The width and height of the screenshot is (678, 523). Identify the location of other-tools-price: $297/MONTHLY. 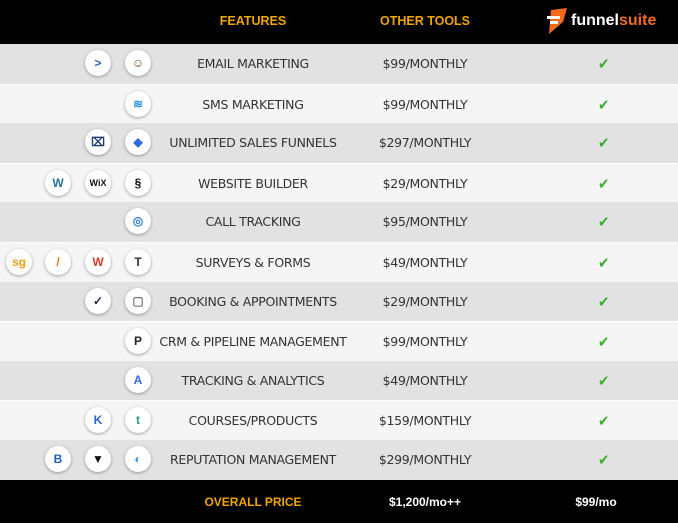
(425, 143).